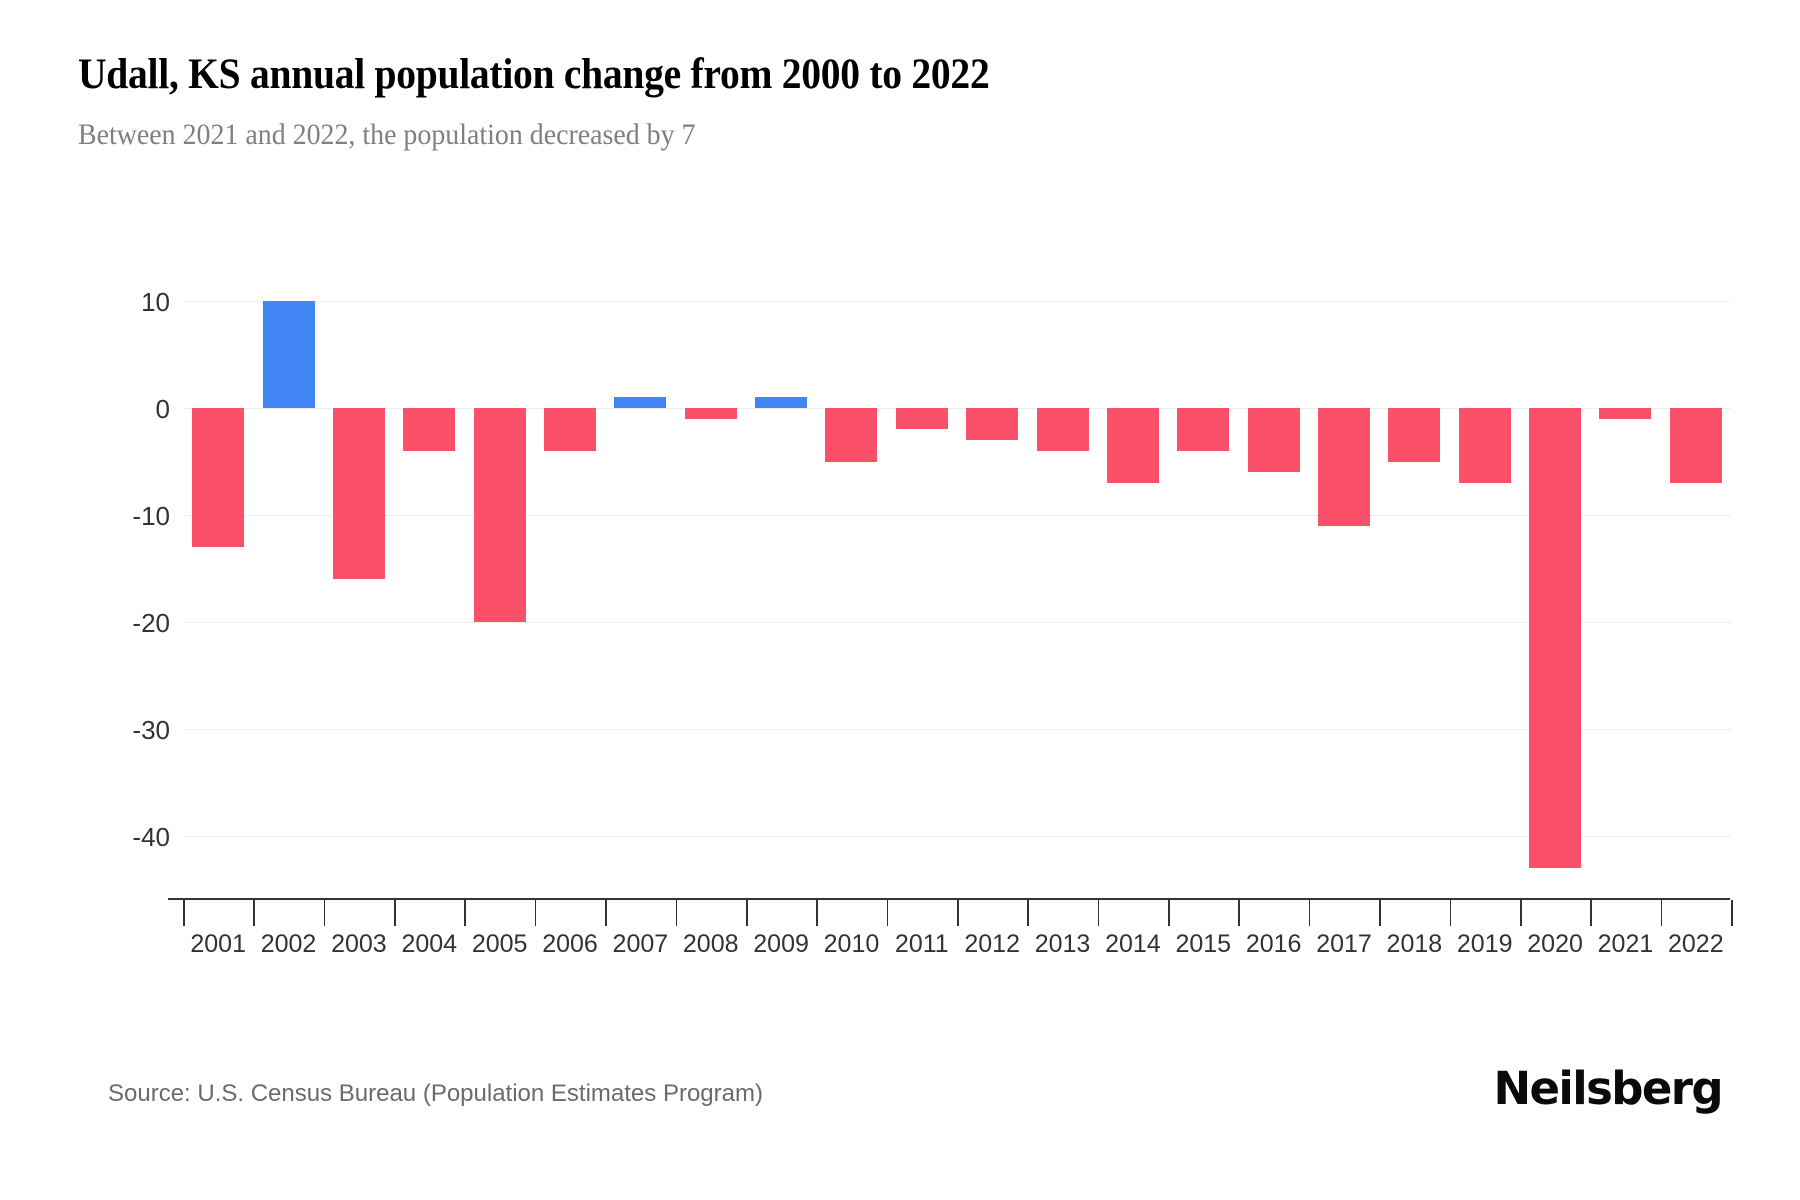 This screenshot has width=1800, height=1200. I want to click on brand-logo: Neilsberg, so click(1608, 1088).